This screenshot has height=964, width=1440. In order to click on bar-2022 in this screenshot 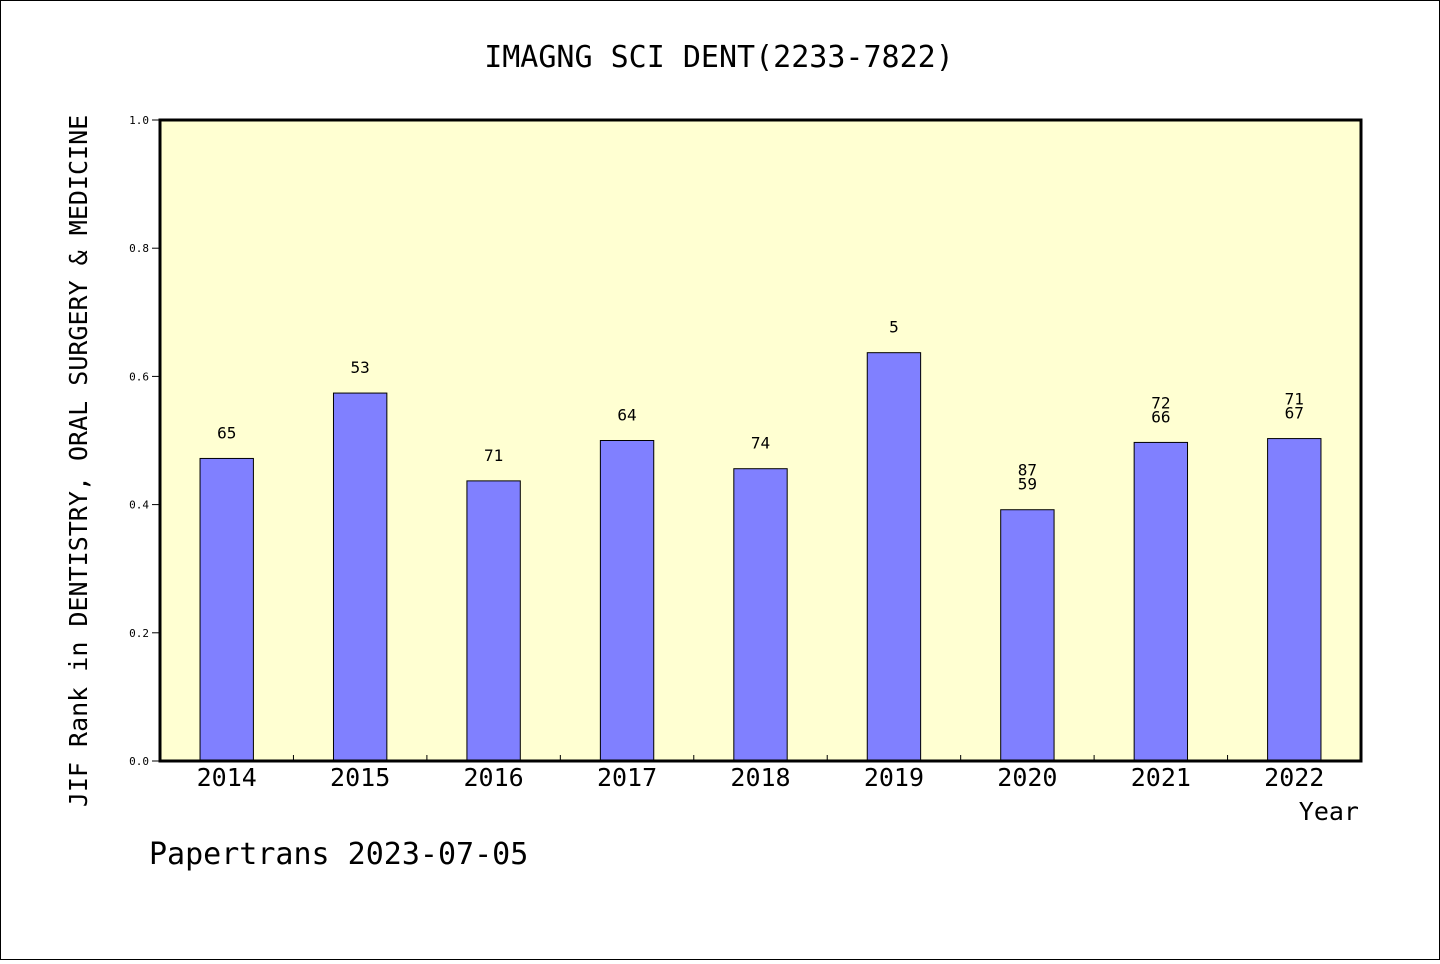, I will do `click(1294, 600)`.